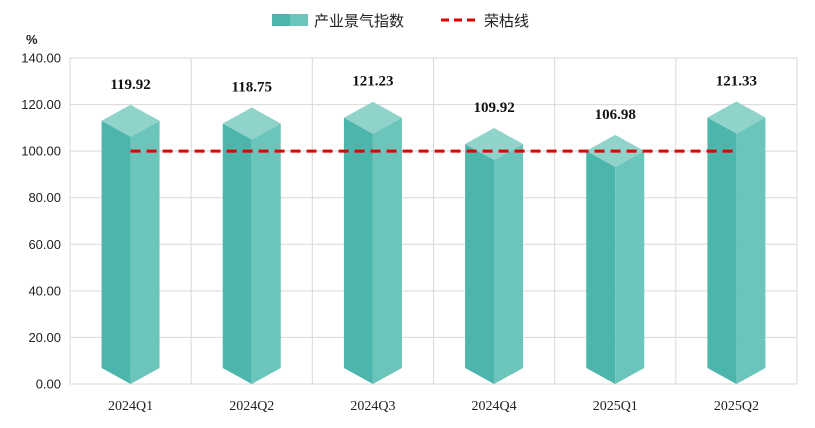 This screenshot has width=815, height=428. What do you see at coordinates (32, 39) in the screenshot?
I see `y-axis-unit-label: %` at bounding box center [32, 39].